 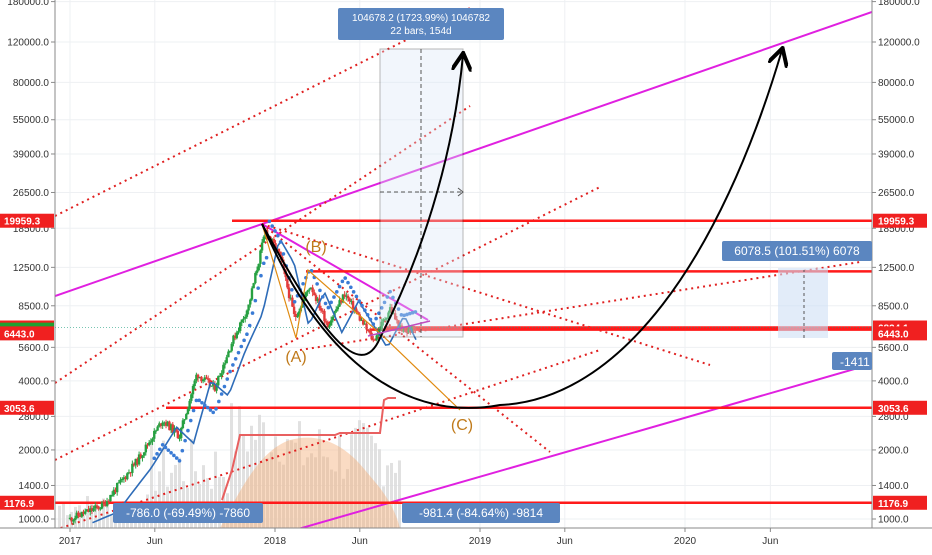 What do you see at coordinates (466, 539) in the screenshot?
I see `bottom-axis-bg` at bounding box center [466, 539].